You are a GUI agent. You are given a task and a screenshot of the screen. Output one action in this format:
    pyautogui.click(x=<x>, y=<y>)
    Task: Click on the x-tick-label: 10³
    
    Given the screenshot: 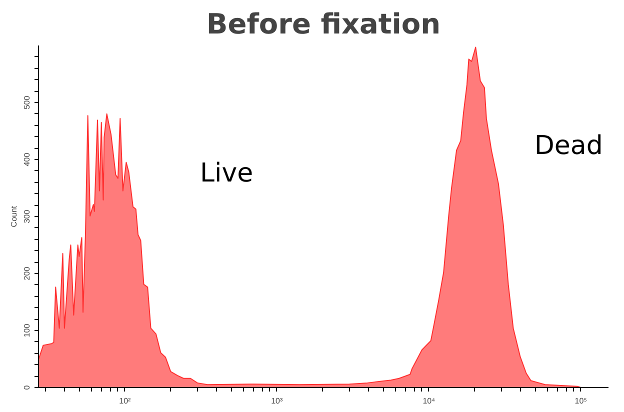 What is the action you would take?
    pyautogui.click(x=277, y=401)
    